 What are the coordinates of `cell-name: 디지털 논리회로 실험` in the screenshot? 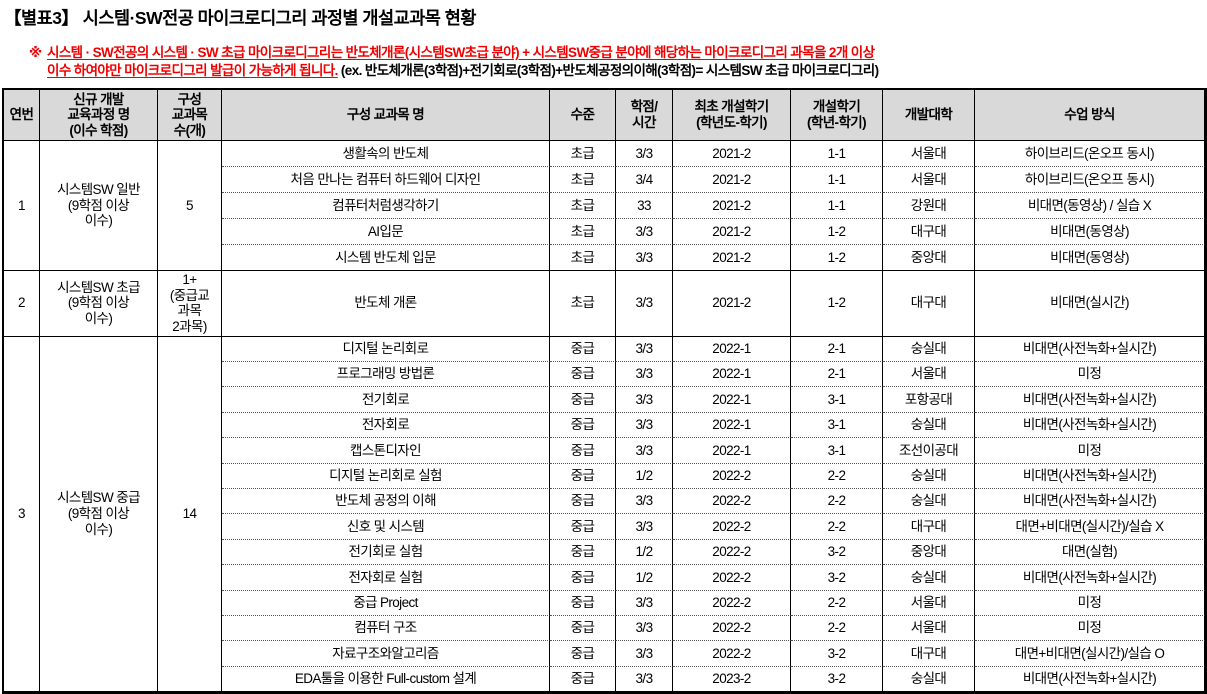 It's located at (386, 476).